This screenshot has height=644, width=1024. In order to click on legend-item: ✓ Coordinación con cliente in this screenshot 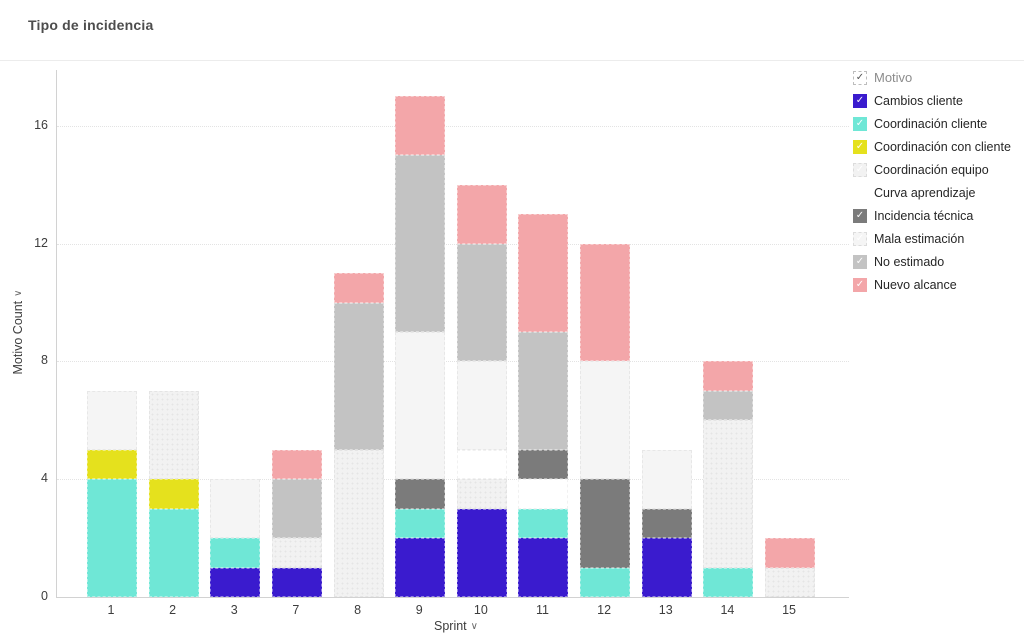, I will do `click(932, 146)`.